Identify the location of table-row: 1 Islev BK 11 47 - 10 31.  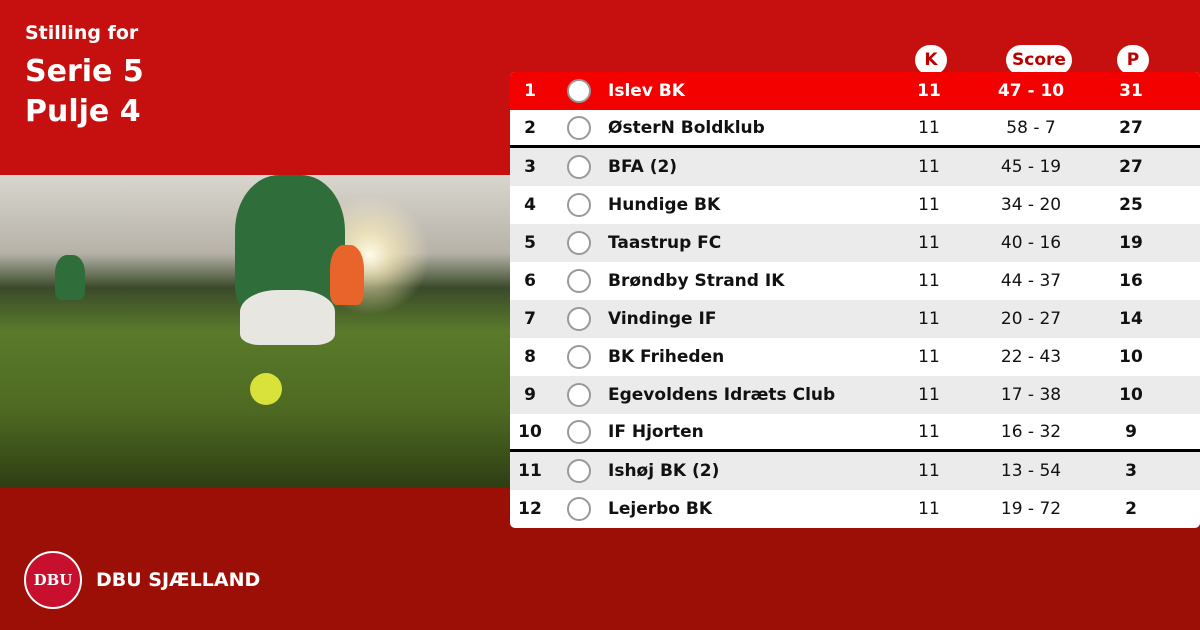
(855, 91).